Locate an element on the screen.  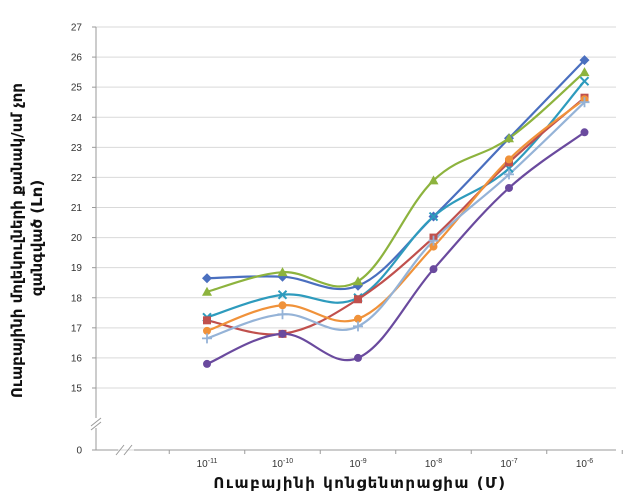
x-tick-label: 10⁻¹⁰ is located at coordinates (282, 464).